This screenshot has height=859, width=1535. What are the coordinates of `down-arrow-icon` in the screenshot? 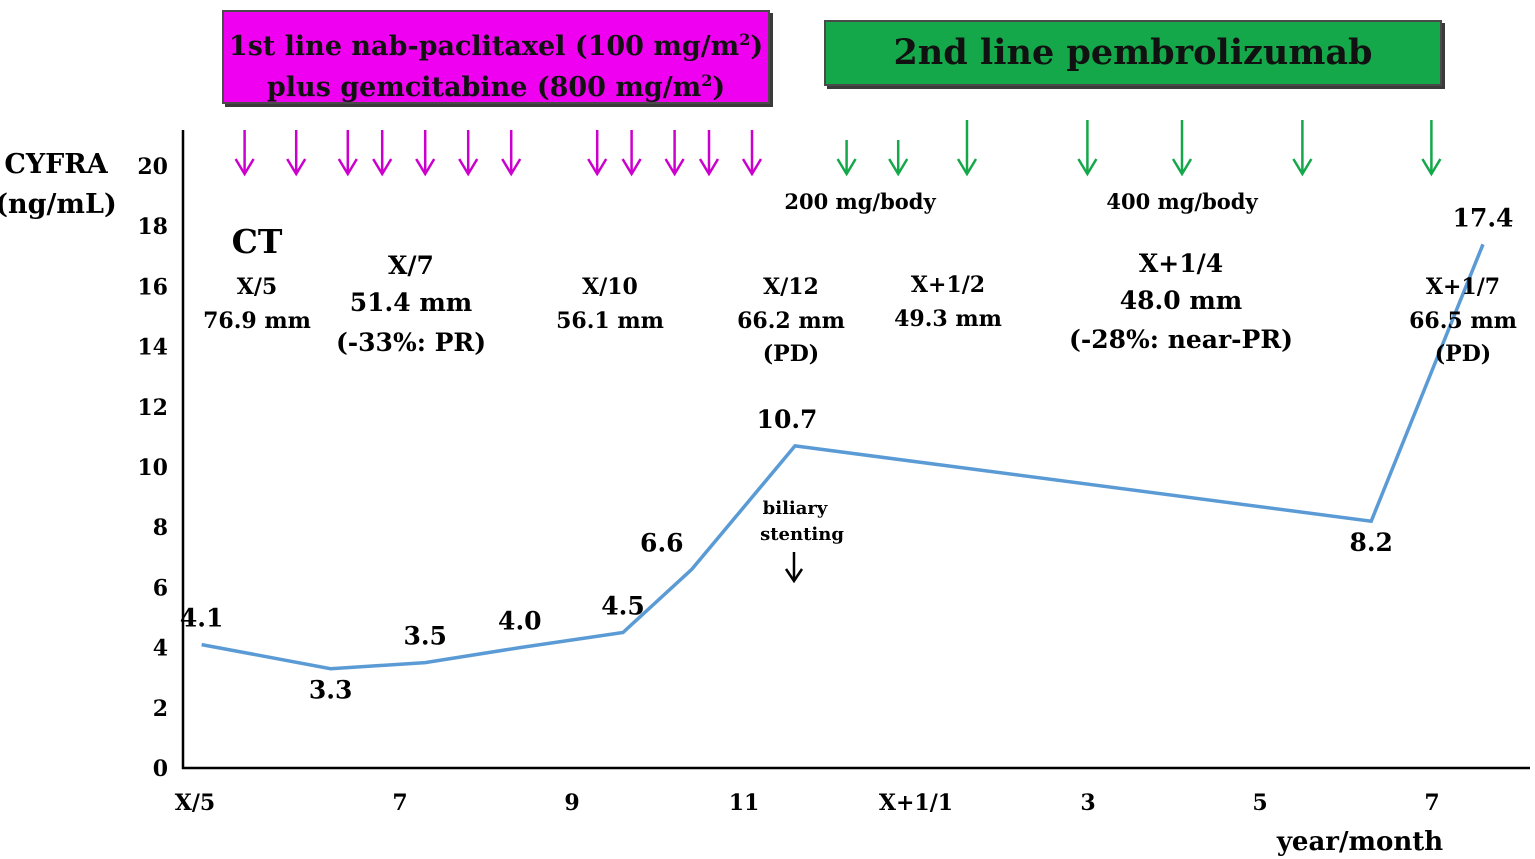 It's located at (794, 568).